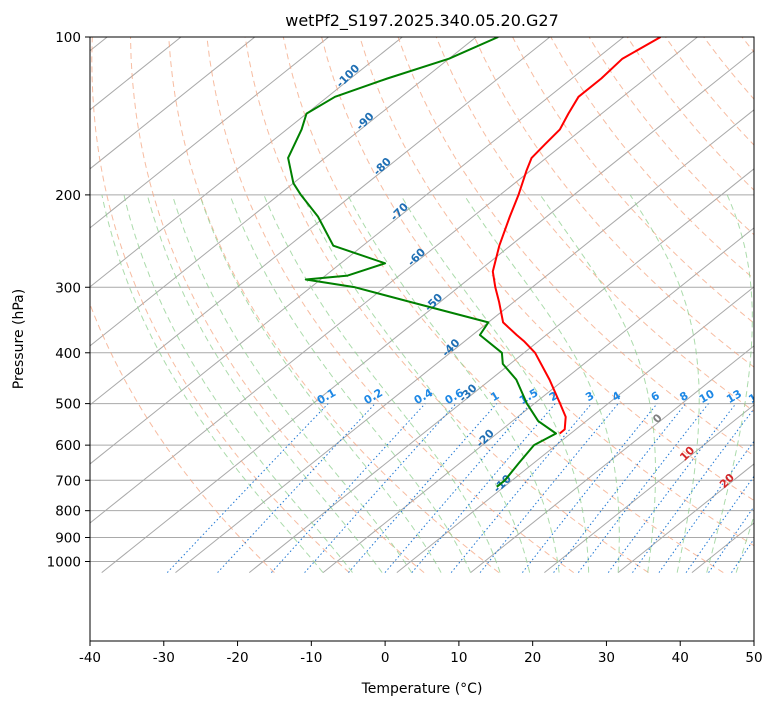  I want to click on isotherm-label: -60, so click(416, 256).